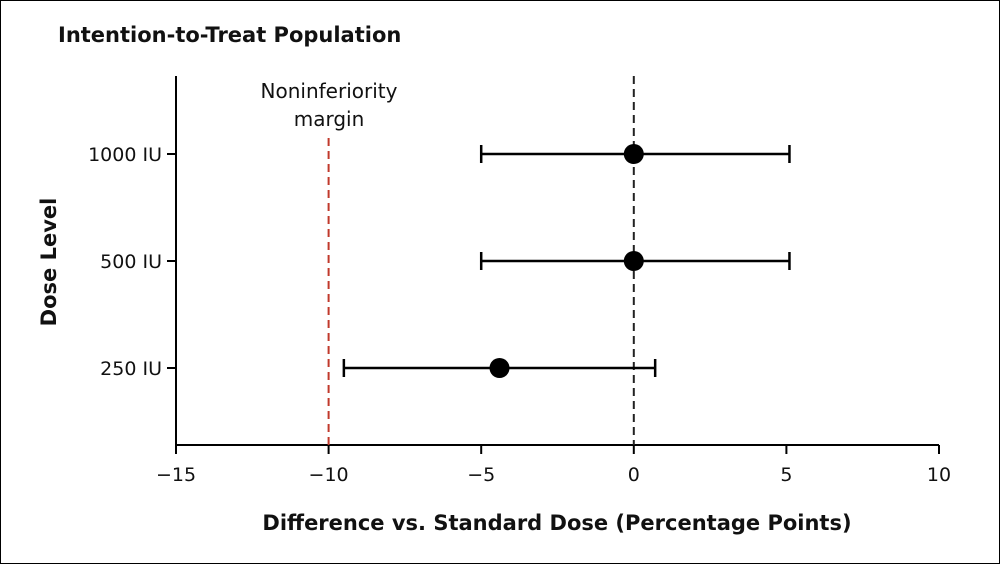 The width and height of the screenshot is (1000, 564). I want to click on margin-label-line1: Noninferiority, so click(329, 91).